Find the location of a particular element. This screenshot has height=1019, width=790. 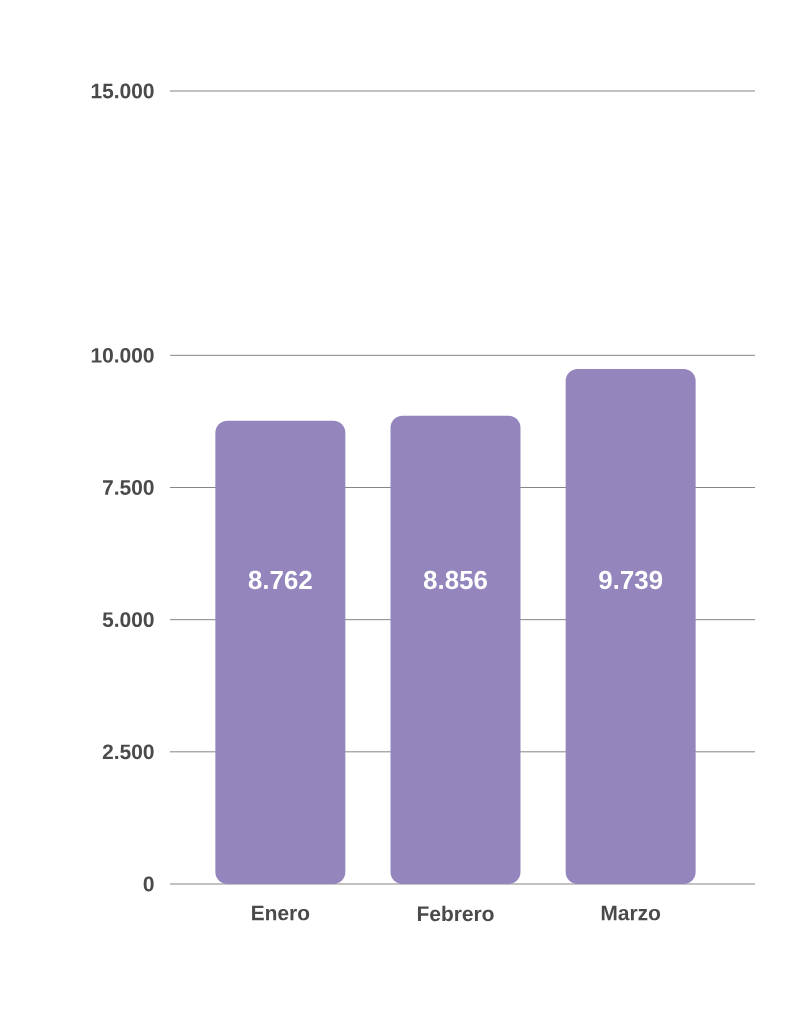

x-tick-label: Marzo is located at coordinates (631, 913).